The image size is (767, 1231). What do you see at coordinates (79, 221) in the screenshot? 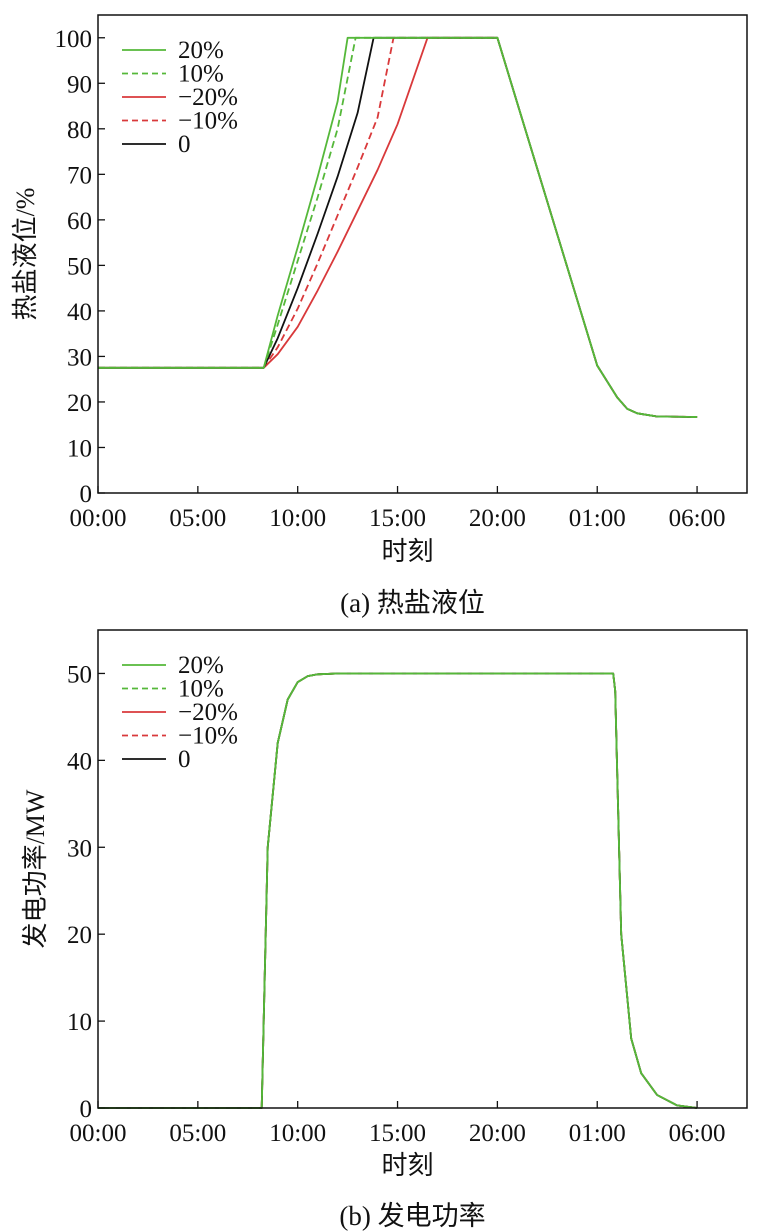
I see `y-tick-label: 60` at bounding box center [79, 221].